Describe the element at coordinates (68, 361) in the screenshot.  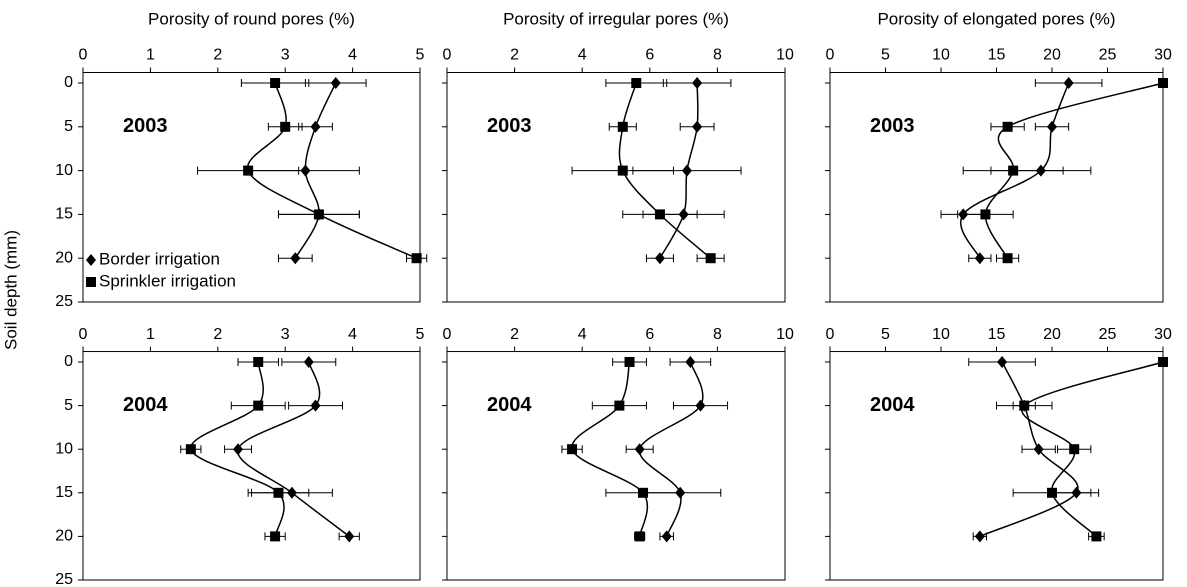
I see `y-tick-label: 0` at that location.